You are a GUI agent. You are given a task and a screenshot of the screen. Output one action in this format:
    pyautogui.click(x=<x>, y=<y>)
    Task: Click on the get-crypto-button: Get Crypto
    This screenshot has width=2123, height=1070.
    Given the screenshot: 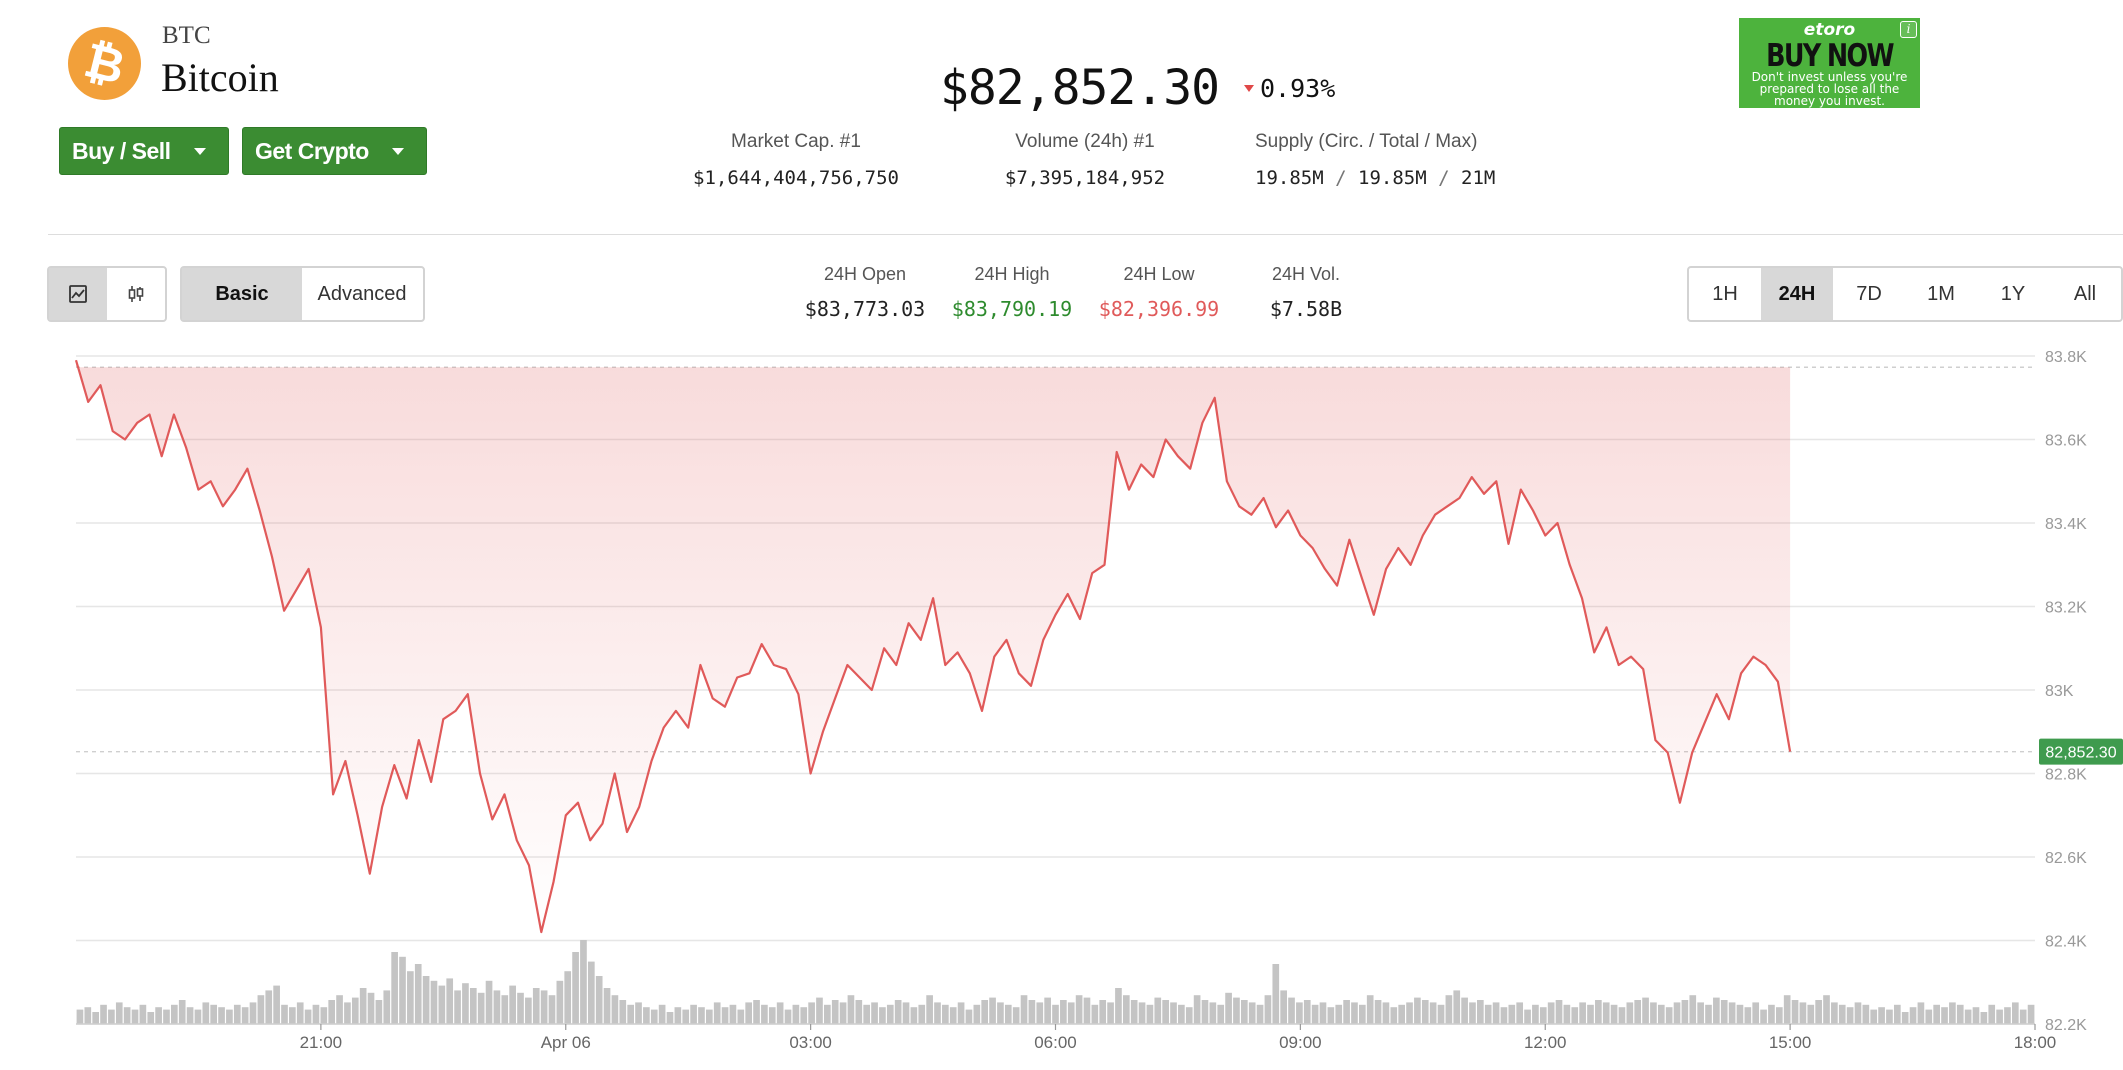 What is the action you would take?
    pyautogui.click(x=334, y=151)
    